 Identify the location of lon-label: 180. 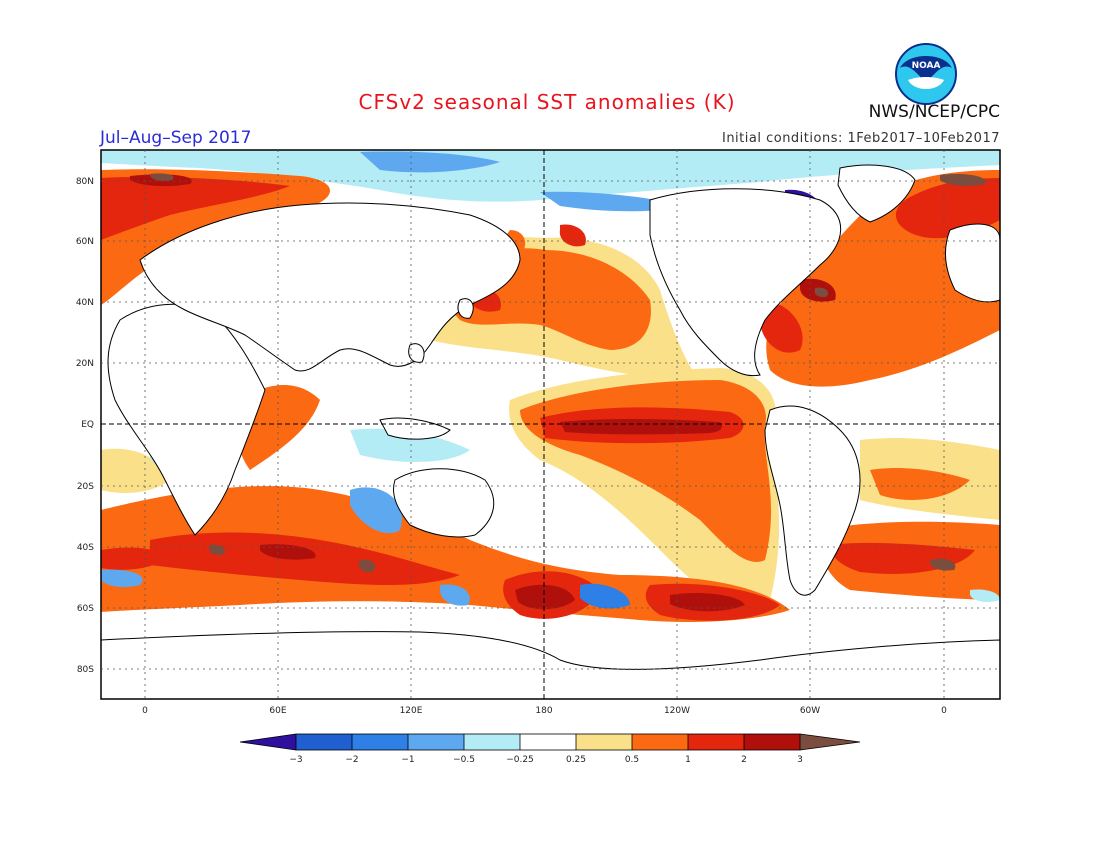
(543, 711).